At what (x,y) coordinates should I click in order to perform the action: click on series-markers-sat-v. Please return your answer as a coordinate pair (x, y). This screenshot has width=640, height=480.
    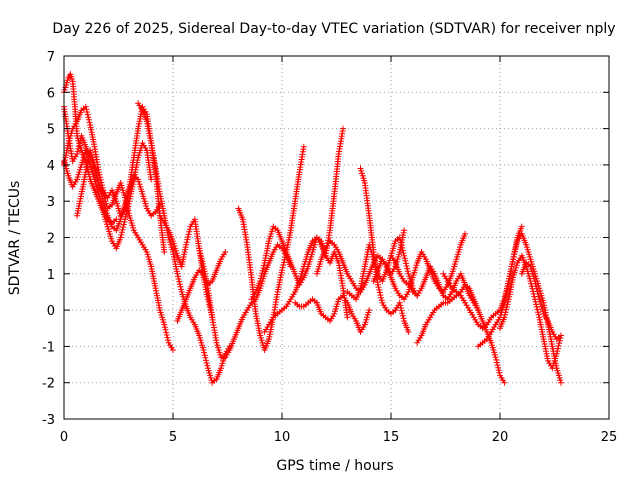
    Looking at the image, I should click on (530, 312).